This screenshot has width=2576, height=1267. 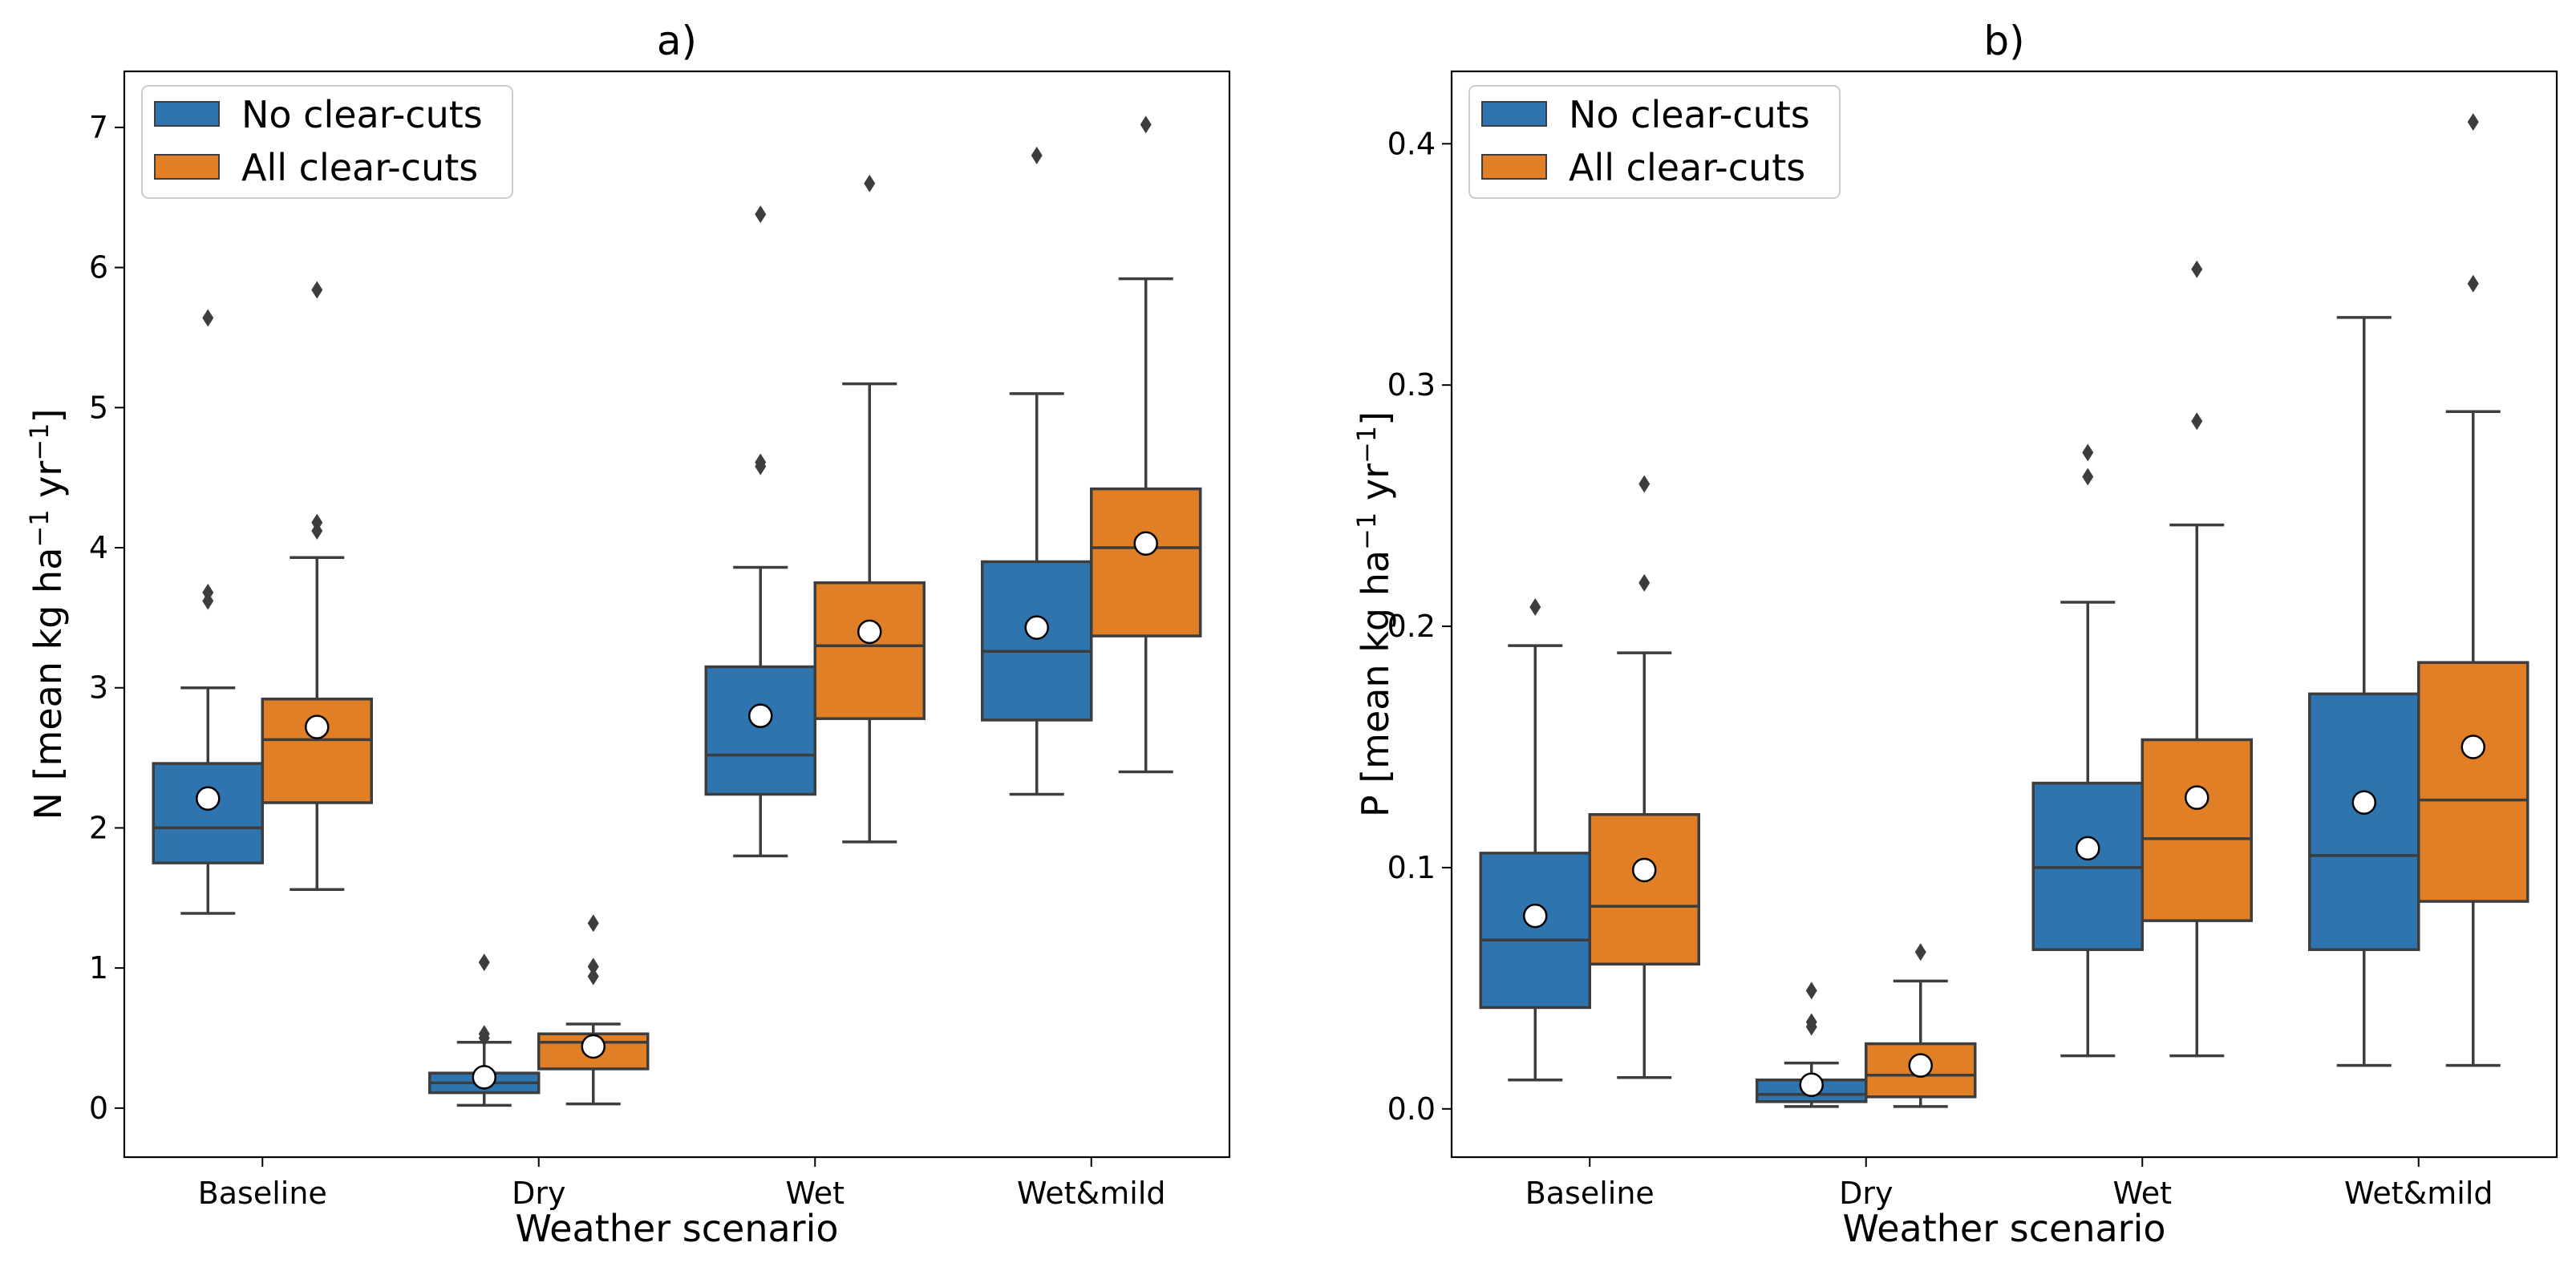 What do you see at coordinates (262, 1194) in the screenshot?
I see `x-tick-label: Baseline` at bounding box center [262, 1194].